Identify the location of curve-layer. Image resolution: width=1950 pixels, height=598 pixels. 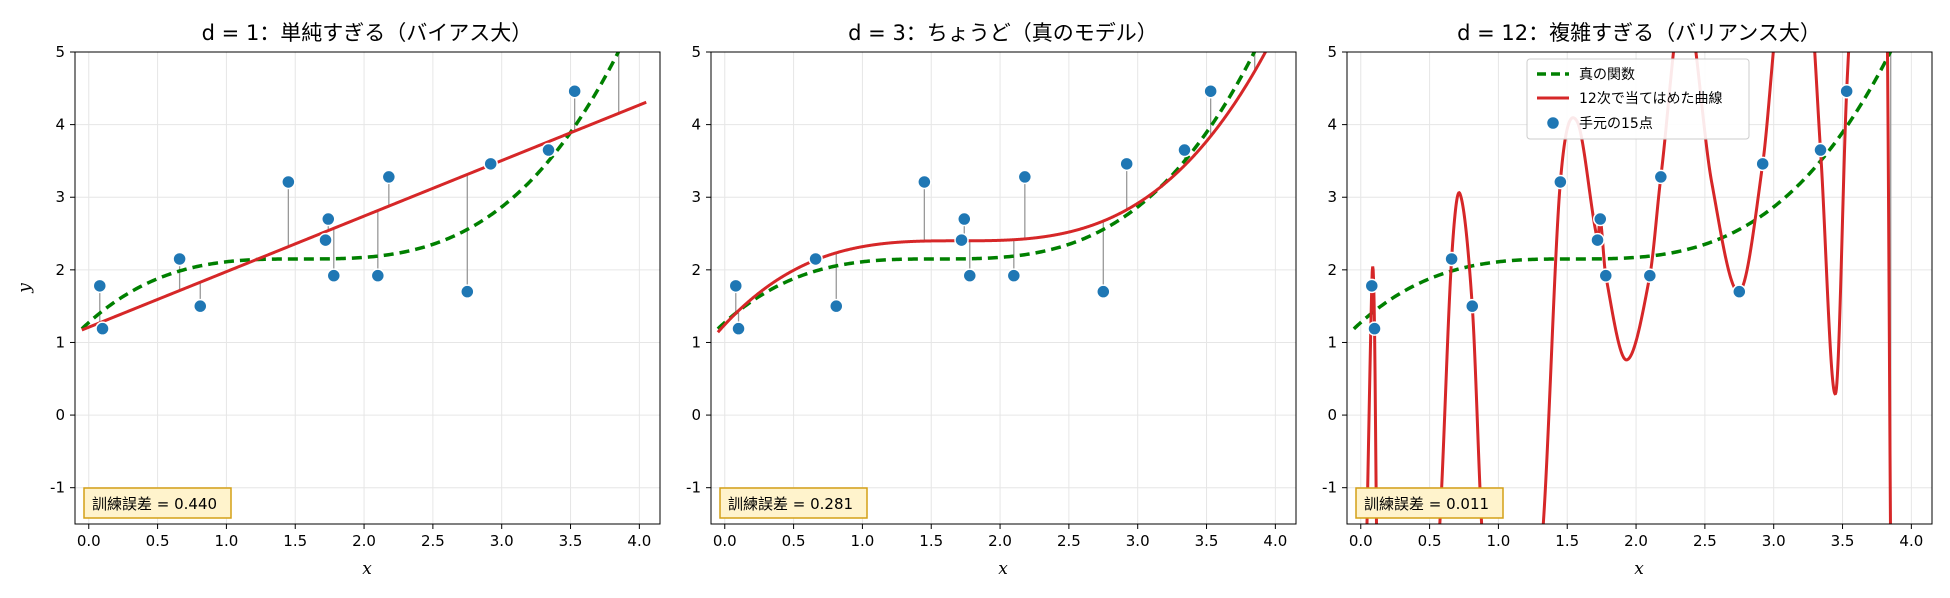
(363, 192).